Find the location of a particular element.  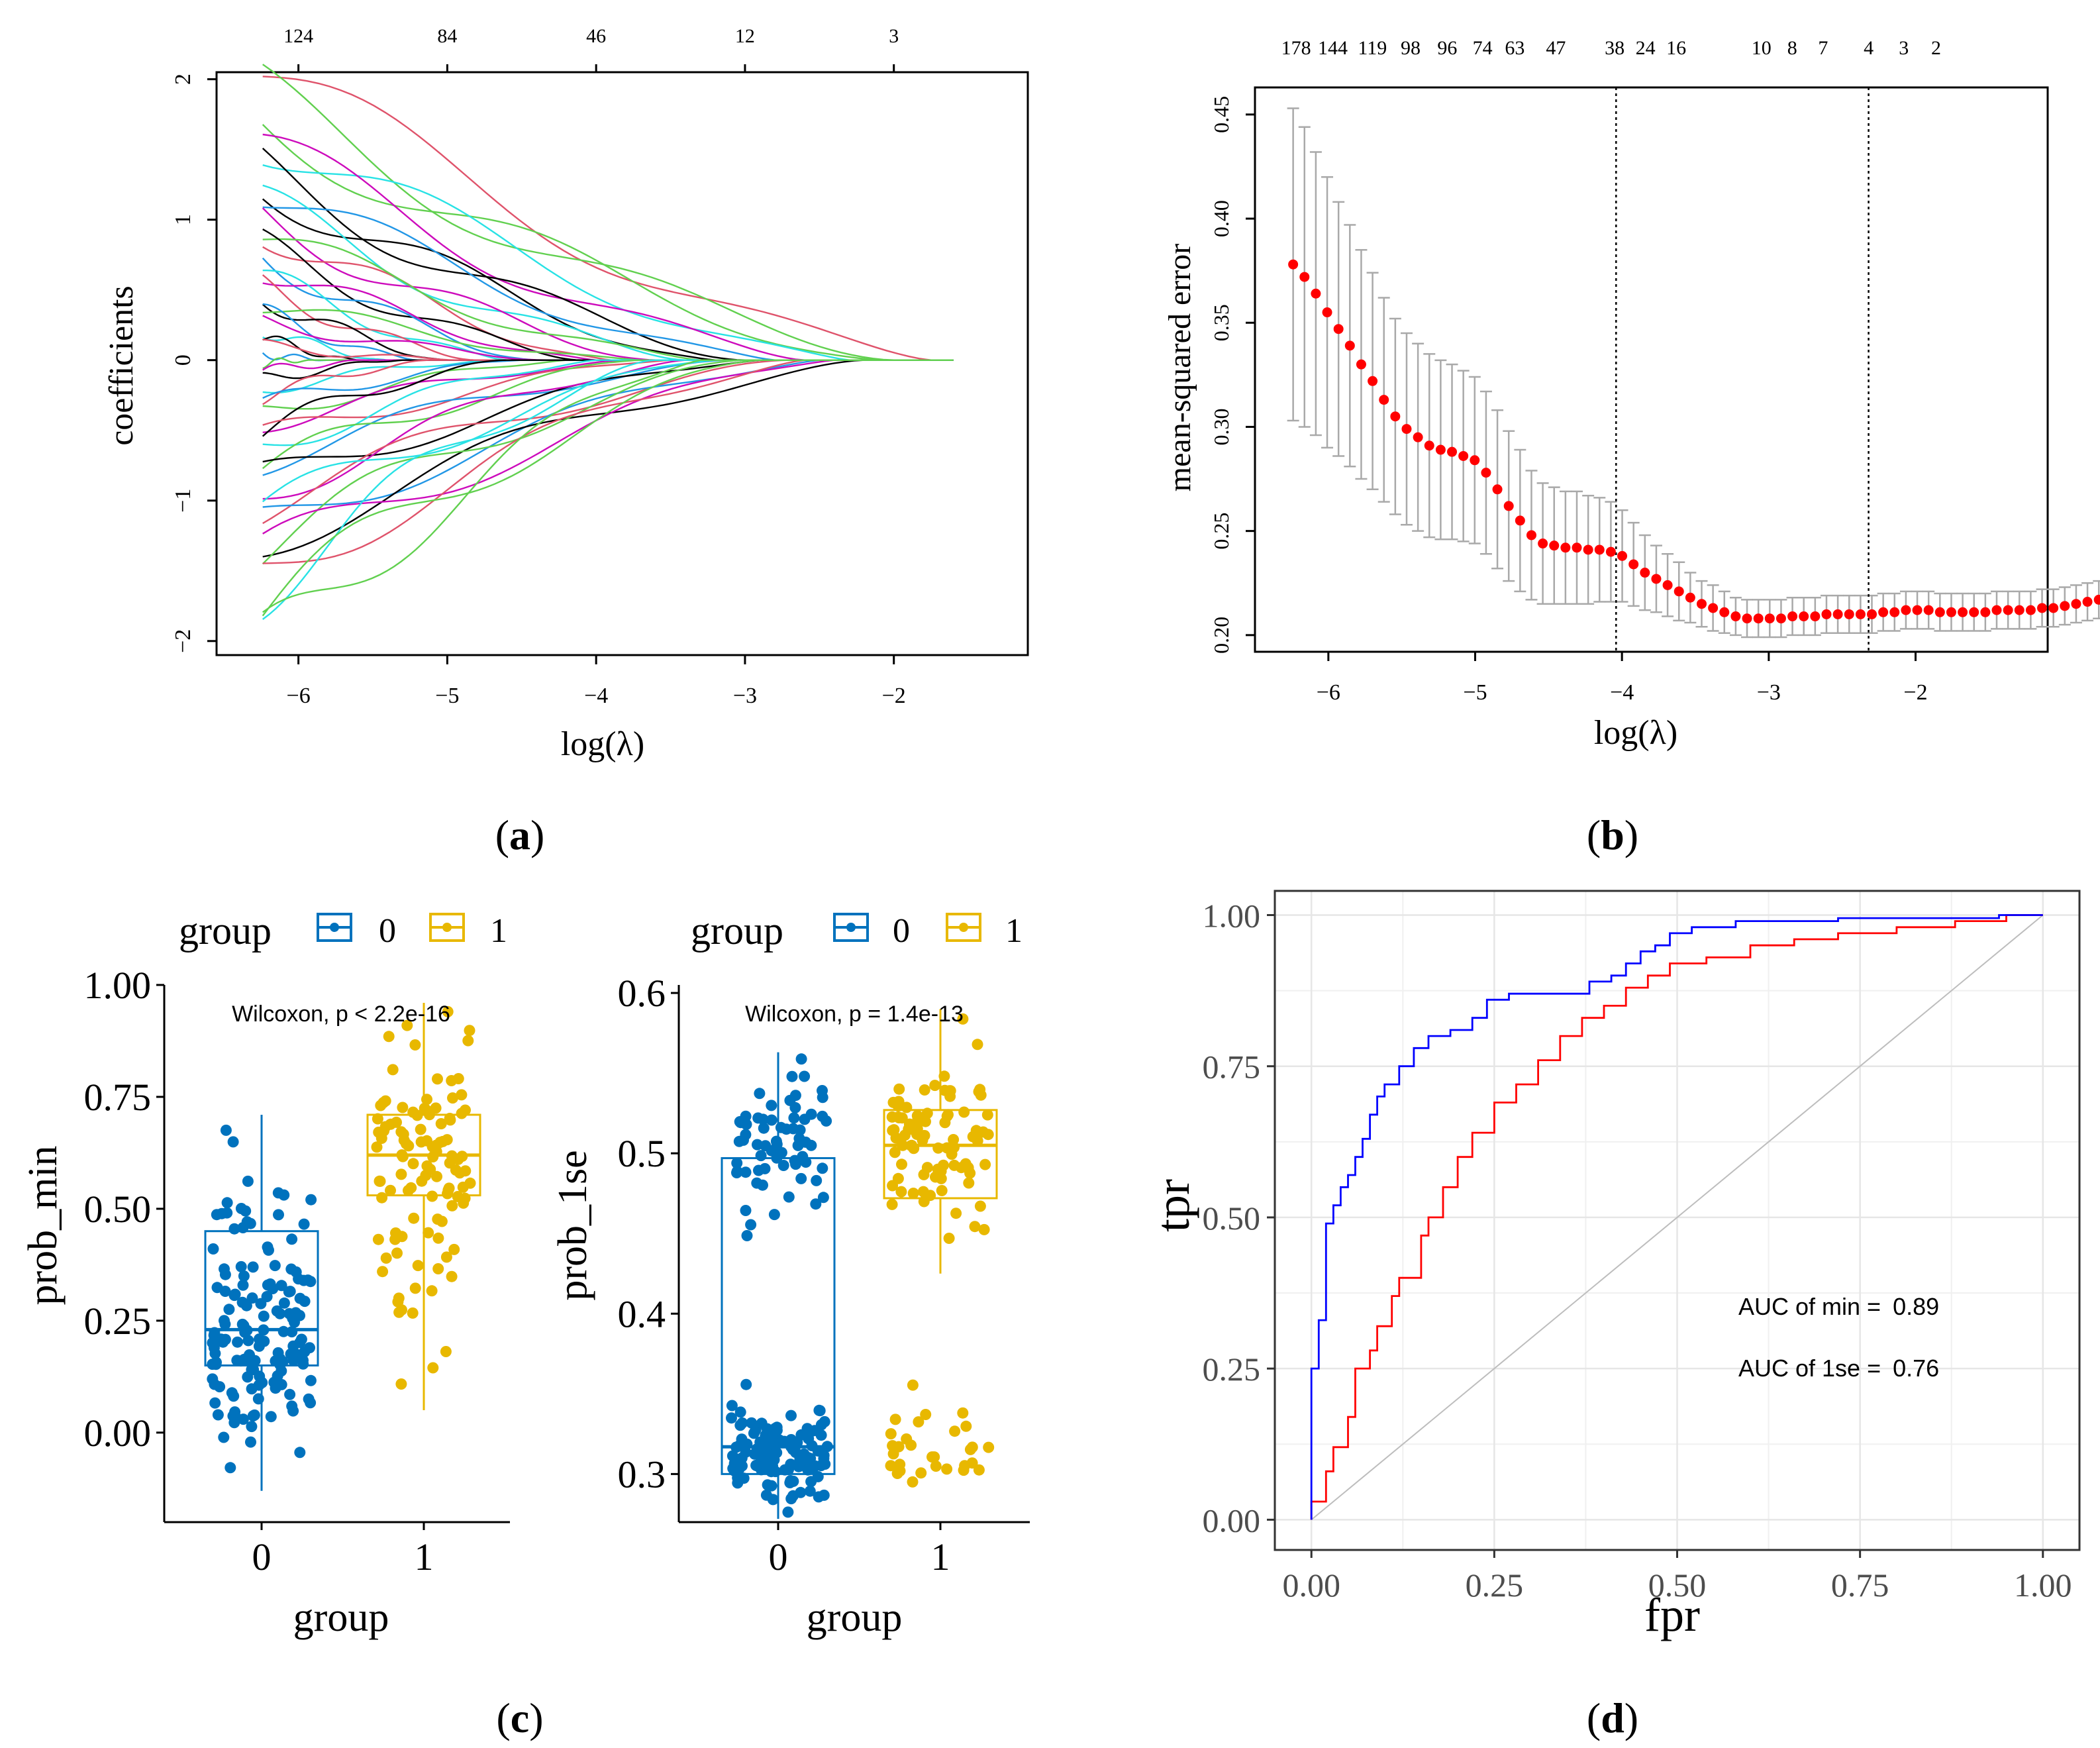

x-tick-label: 1 is located at coordinates (425, 1556).